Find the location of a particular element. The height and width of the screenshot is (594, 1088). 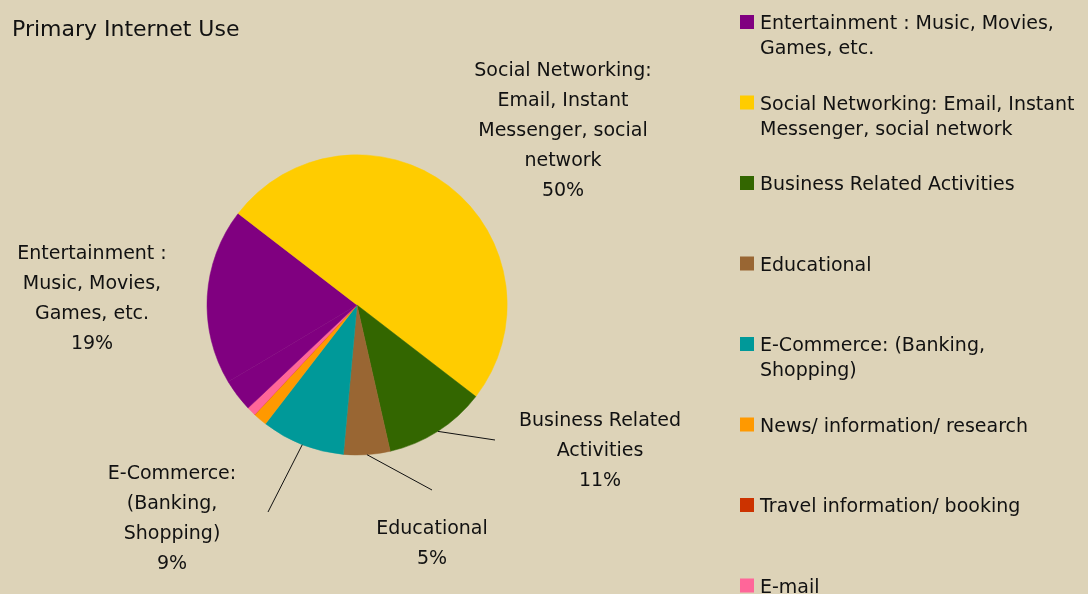

data-label: 5% is located at coordinates (432, 557).